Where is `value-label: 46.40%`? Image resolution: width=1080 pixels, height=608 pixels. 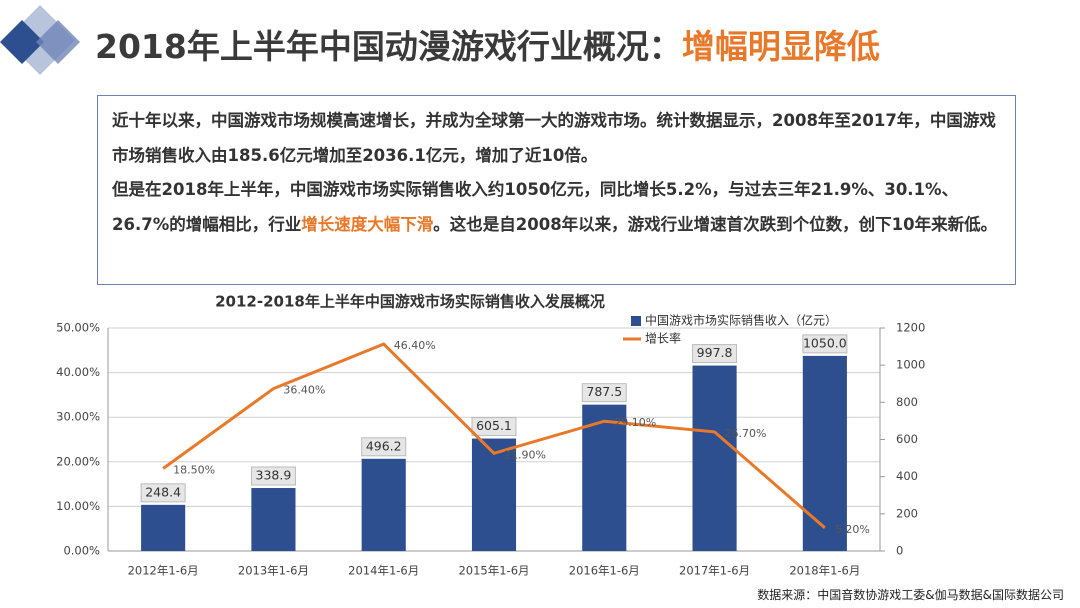
value-label: 46.40% is located at coordinates (415, 345).